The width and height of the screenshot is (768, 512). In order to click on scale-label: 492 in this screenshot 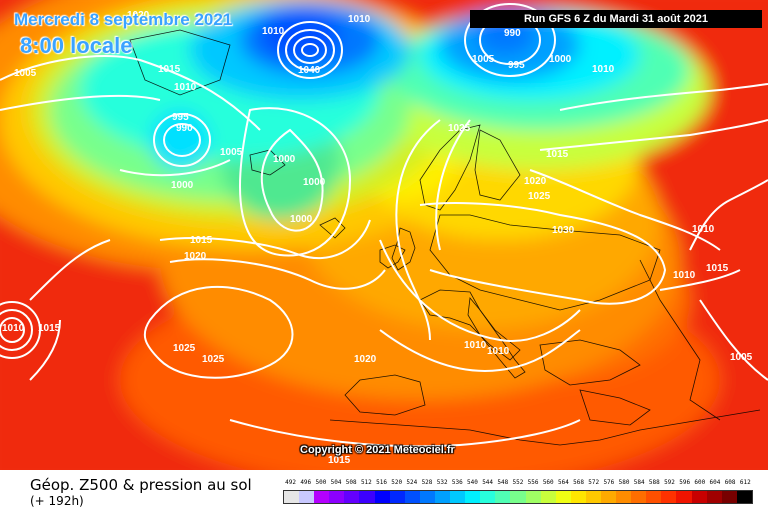, I will do `click(290, 482)`.